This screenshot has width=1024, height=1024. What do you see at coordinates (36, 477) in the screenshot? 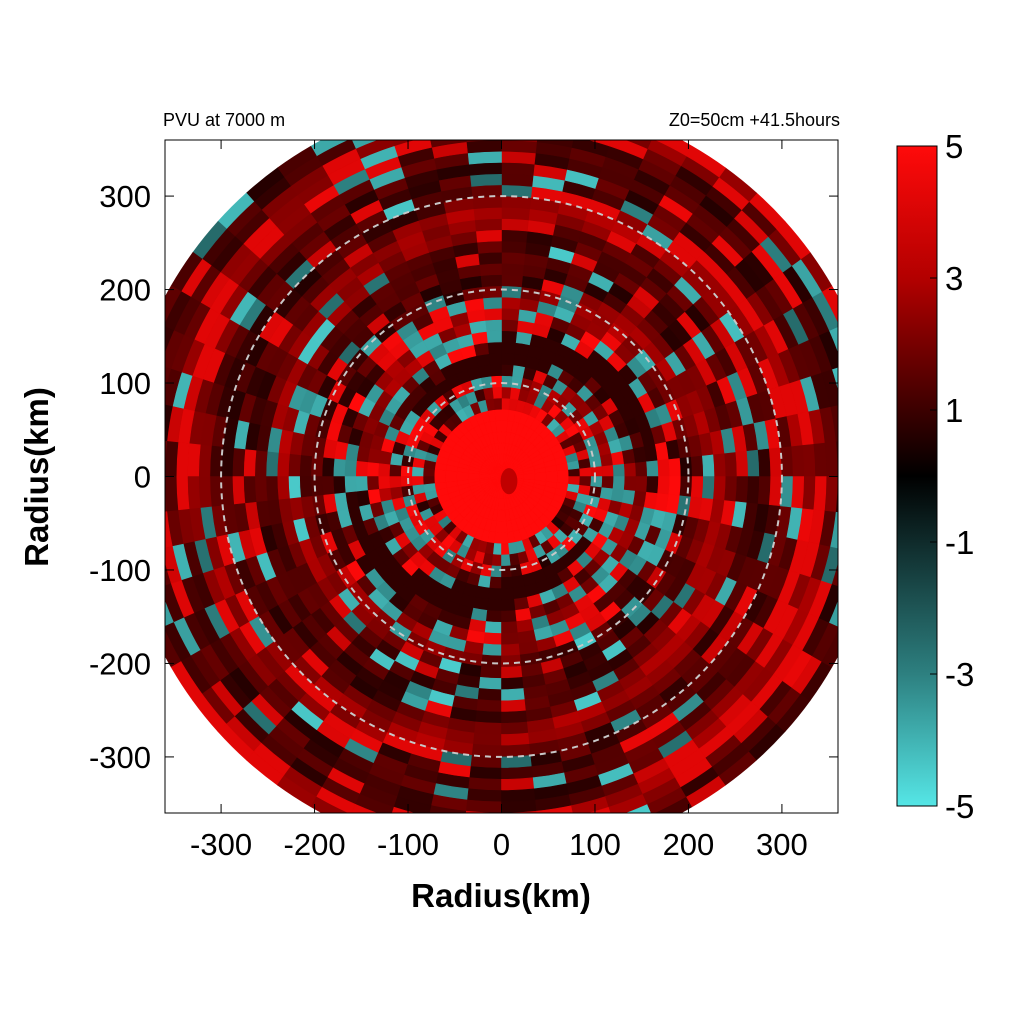
I see `y-axis-title: Radius(km)` at bounding box center [36, 477].